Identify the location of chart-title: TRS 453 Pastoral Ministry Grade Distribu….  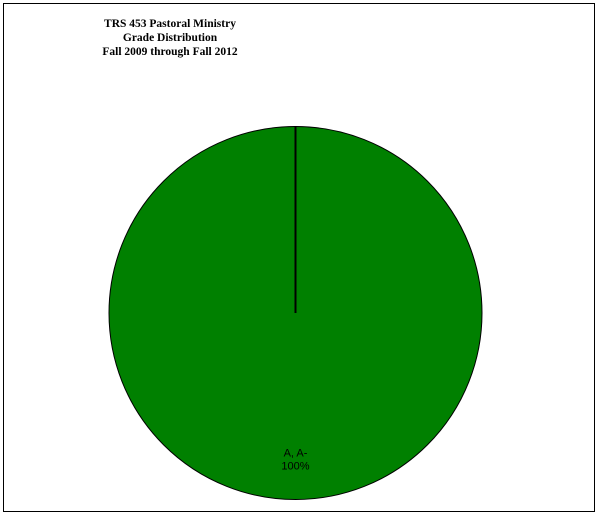
(170, 38).